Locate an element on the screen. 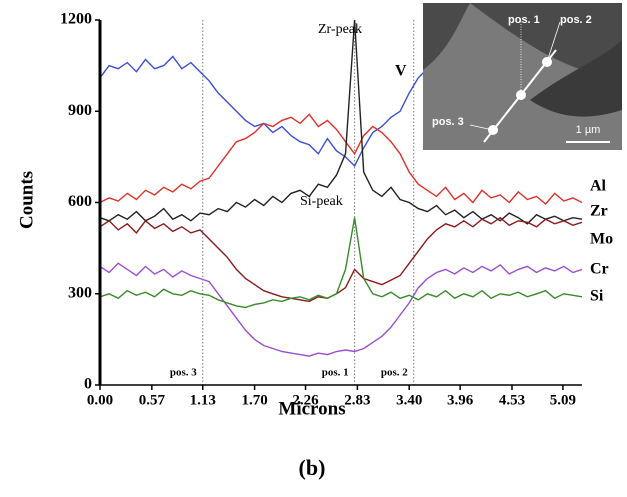 The width and height of the screenshot is (627, 497). inset-label: 1 µm is located at coordinates (588, 130).